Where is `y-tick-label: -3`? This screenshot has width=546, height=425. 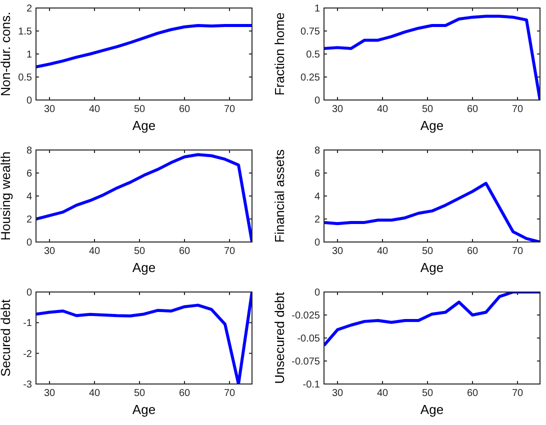 y-tick-label: -3 is located at coordinates (27, 385).